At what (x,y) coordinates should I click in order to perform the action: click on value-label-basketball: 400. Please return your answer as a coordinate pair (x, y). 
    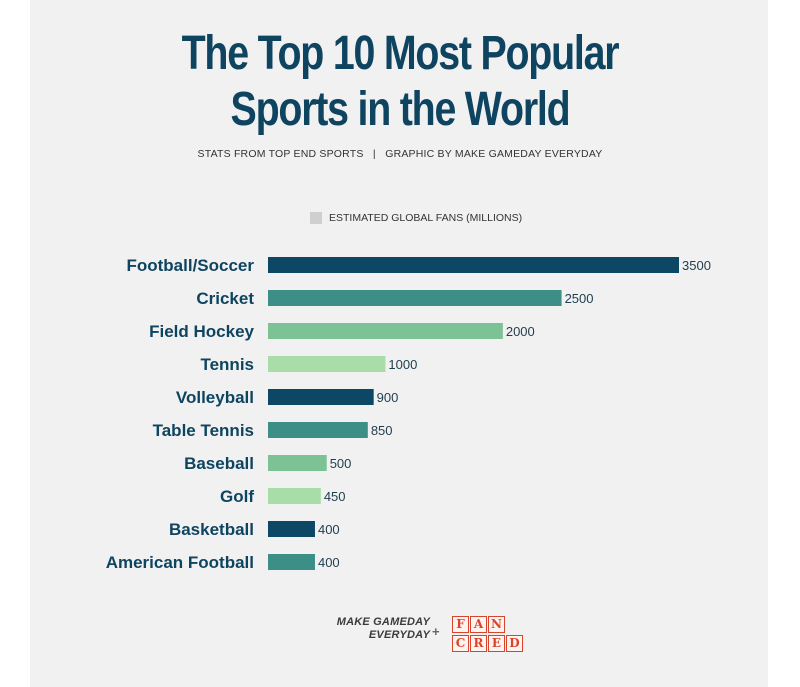
    Looking at the image, I should click on (329, 529).